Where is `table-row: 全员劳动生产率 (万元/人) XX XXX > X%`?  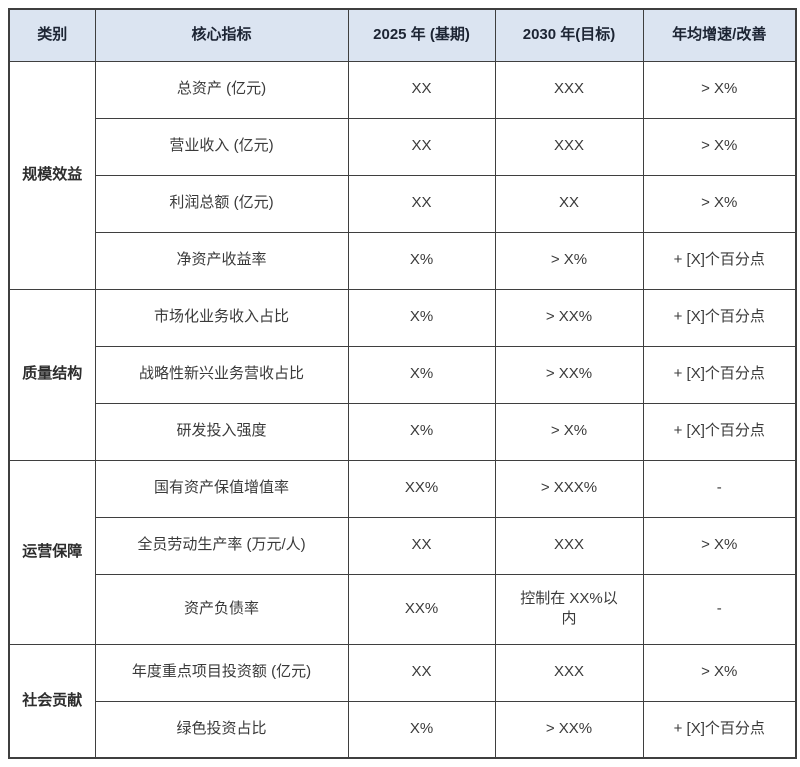
table-row: 全员劳动生产率 (万元/人) XX XXX > X% is located at coordinates (403, 545).